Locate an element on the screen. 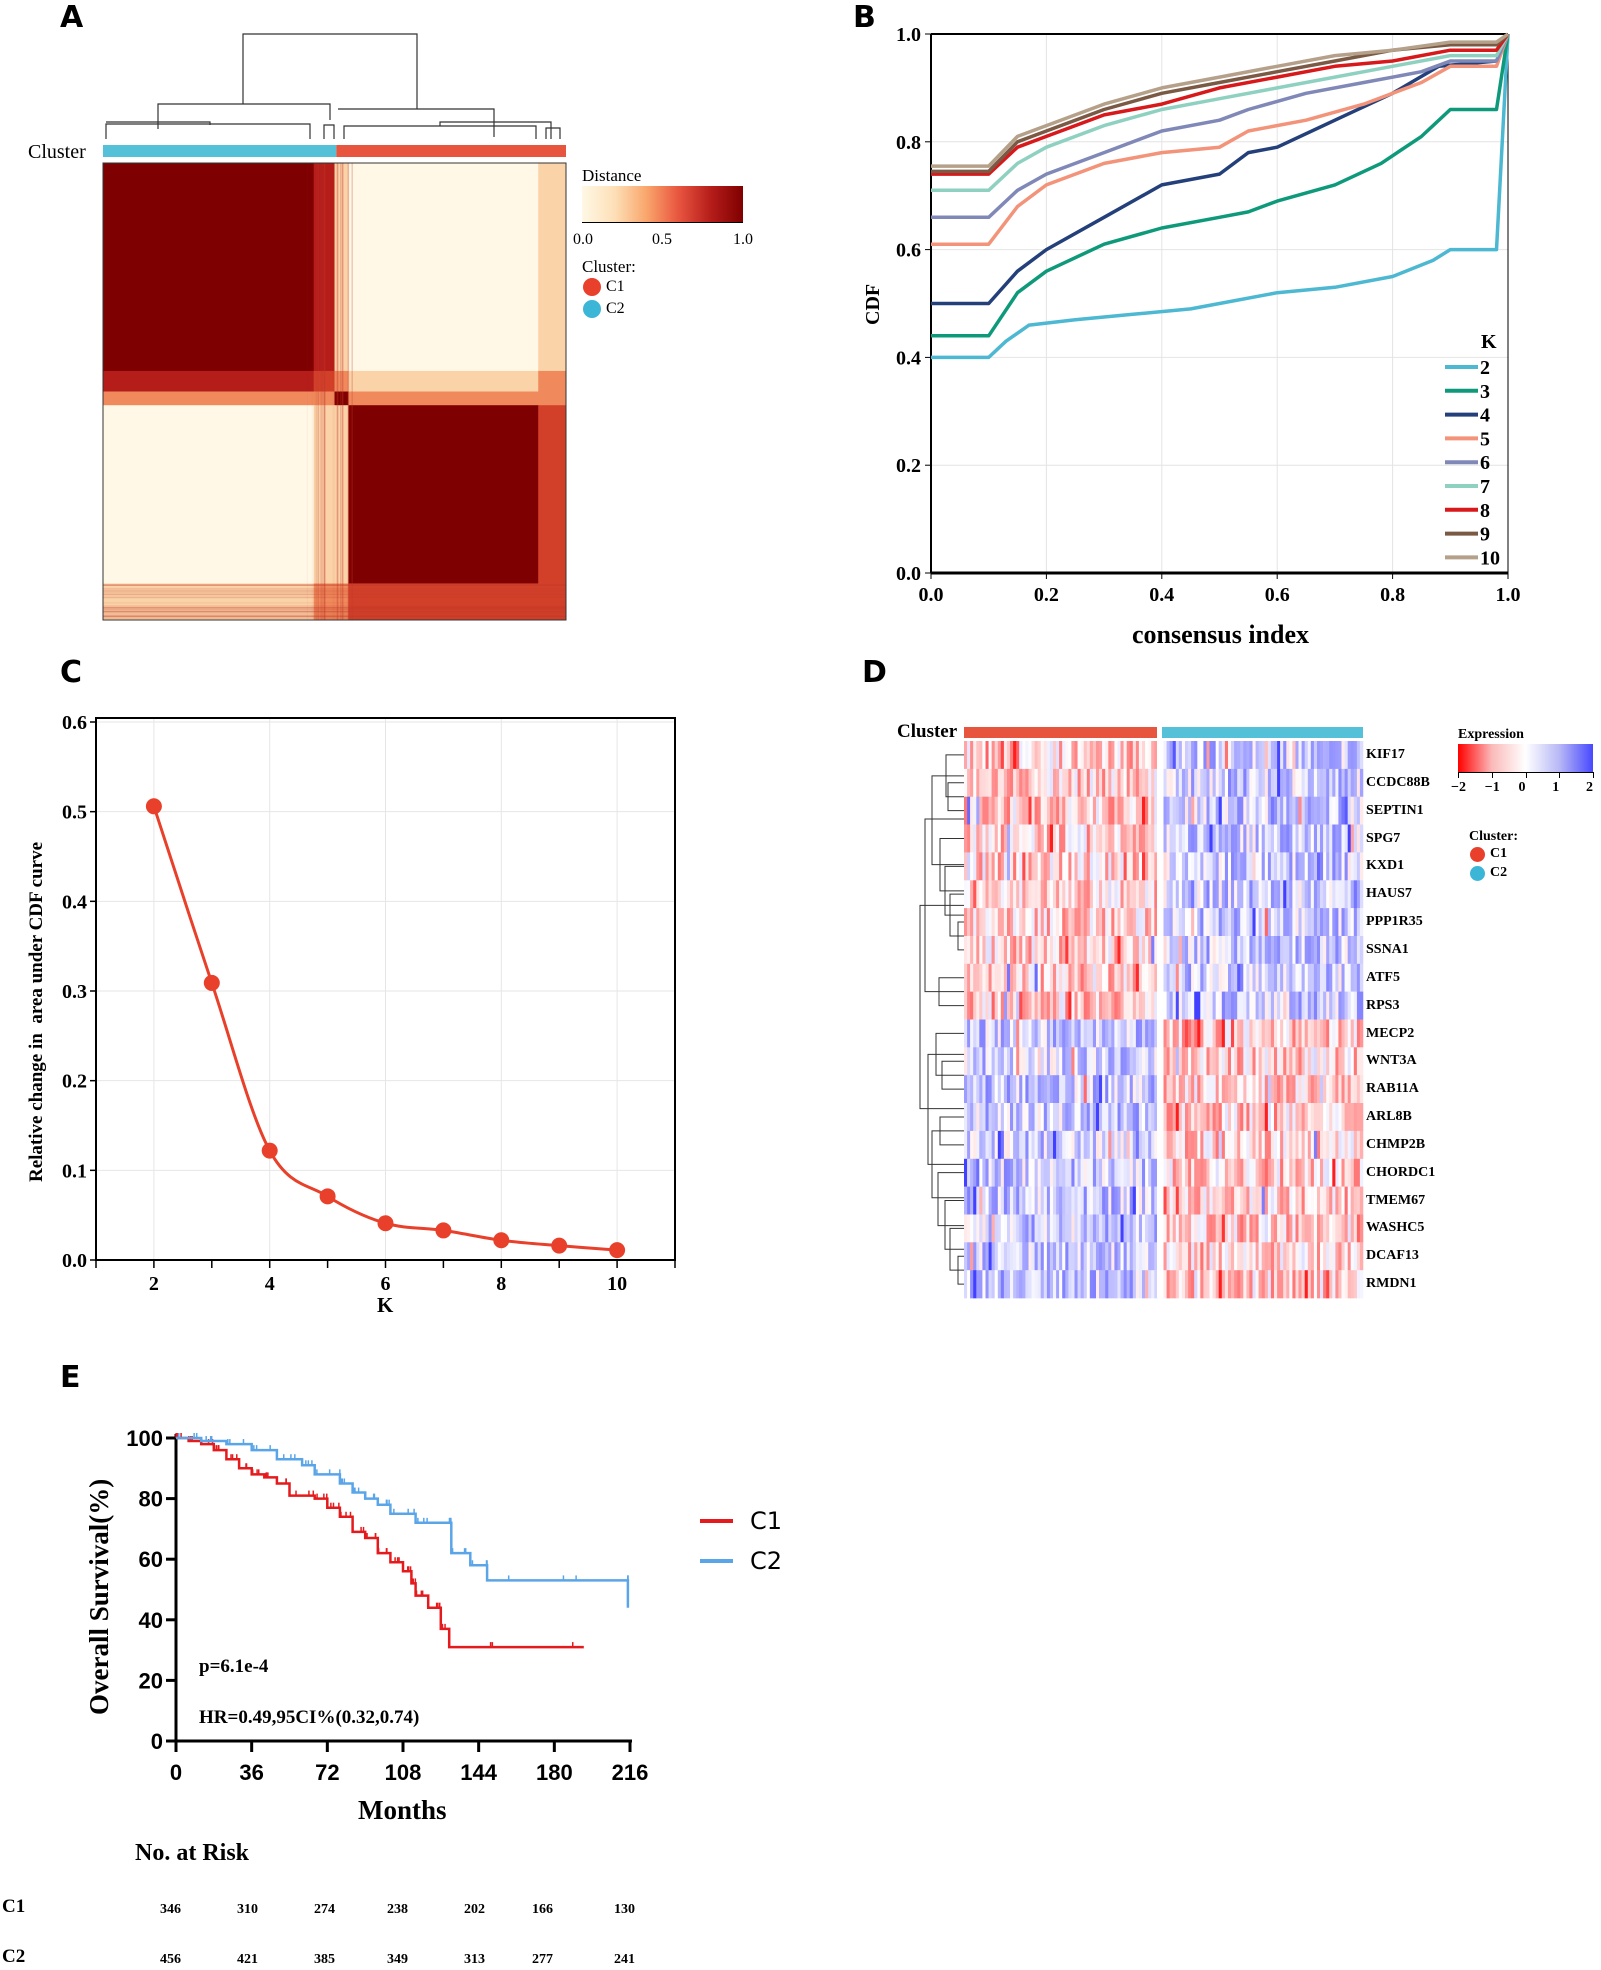 The width and height of the screenshot is (1601, 1970). c2-legend-label-d: C2 is located at coordinates (1499, 872).